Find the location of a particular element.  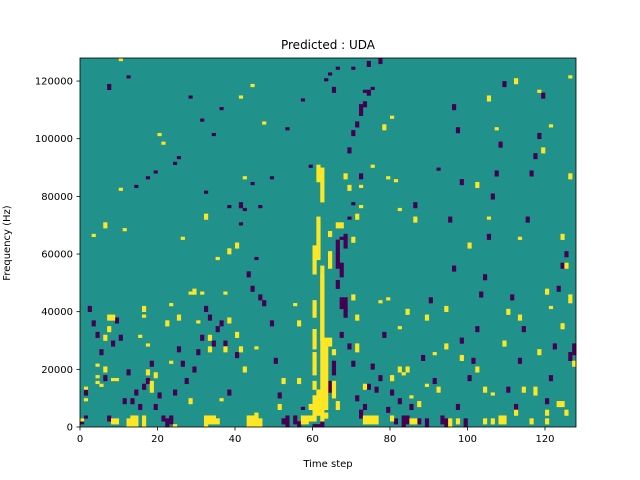

x-axis: 0 20 40 60 80 100 120 is located at coordinates (316, 436).